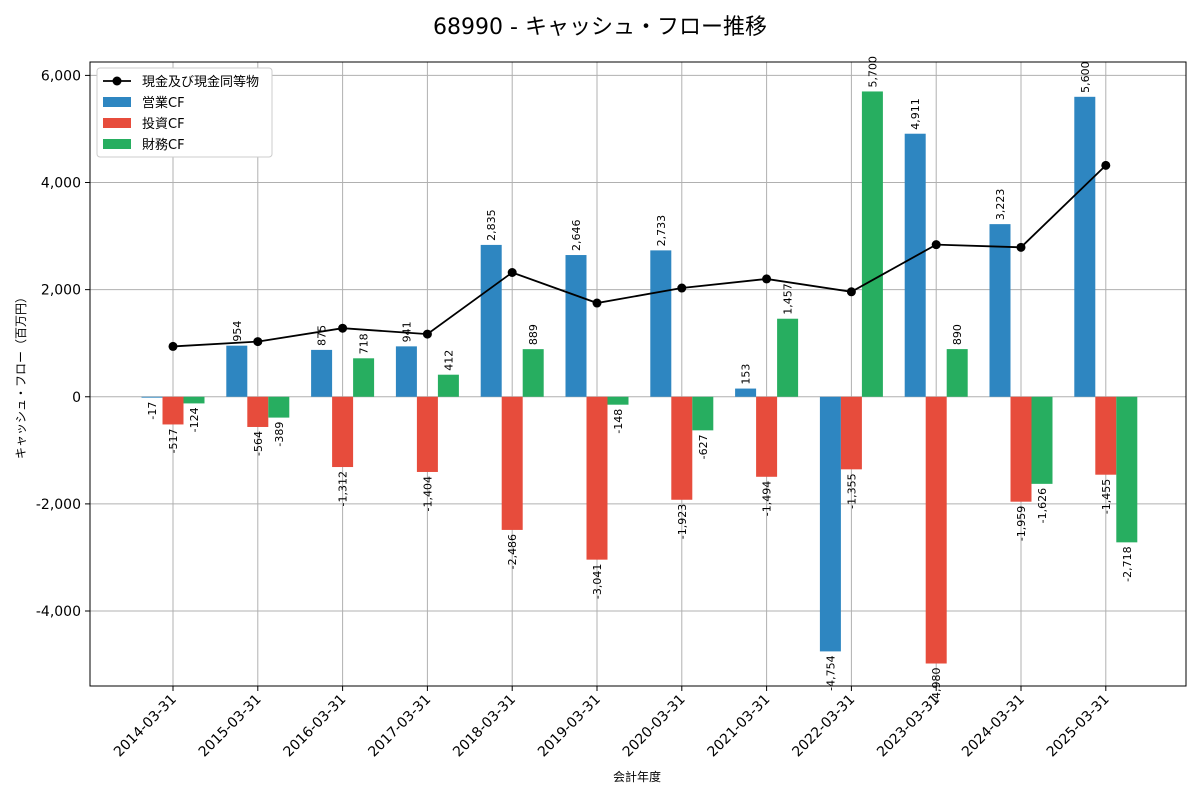 This screenshot has height=804, width=1200. Describe the element at coordinates (145, 726) in the screenshot. I see `x-tick-label: 2014-03-31` at that location.